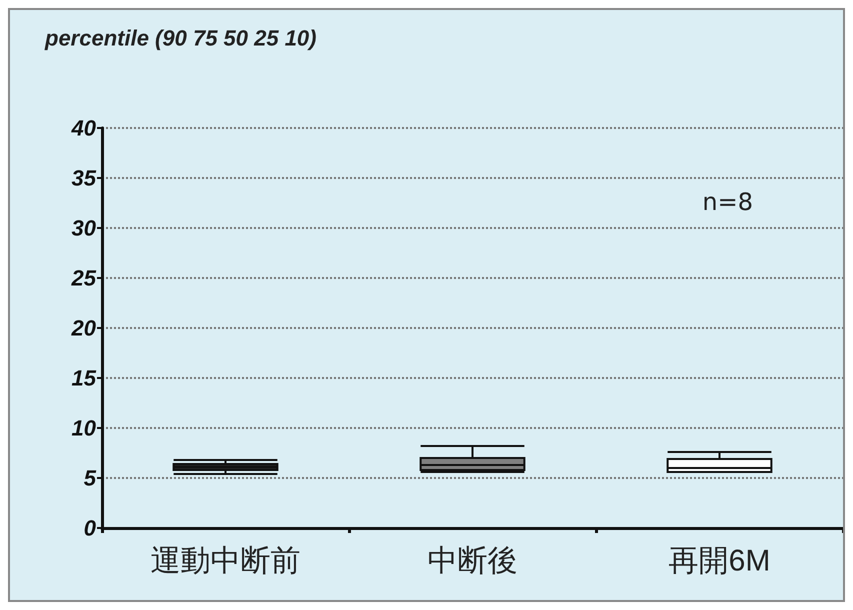 This screenshot has width=853, height=610. I want to click on x-tick-label: 再開6M, so click(719, 561).